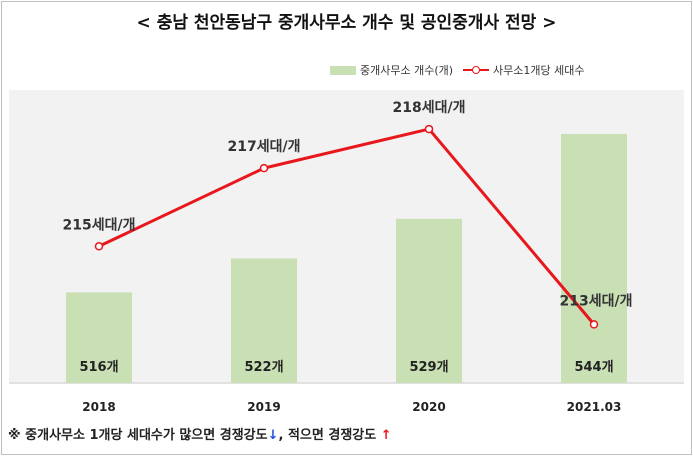  Describe the element at coordinates (263, 367) in the screenshot. I see `bar-label-2019: 522개` at that location.